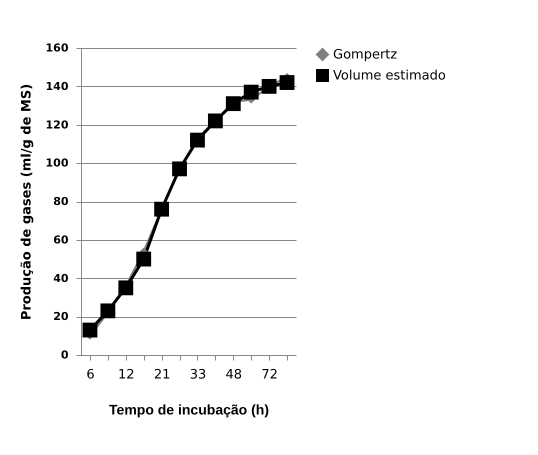 The image size is (538, 455). I want to click on y-tick-label: 140, so click(57, 86).